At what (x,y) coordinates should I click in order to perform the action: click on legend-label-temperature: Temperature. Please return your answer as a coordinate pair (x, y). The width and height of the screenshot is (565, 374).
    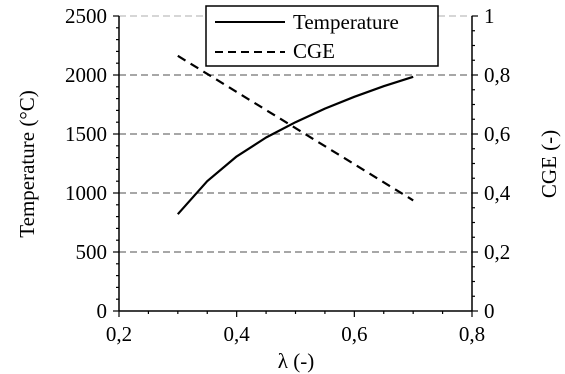
    Looking at the image, I should click on (346, 22).